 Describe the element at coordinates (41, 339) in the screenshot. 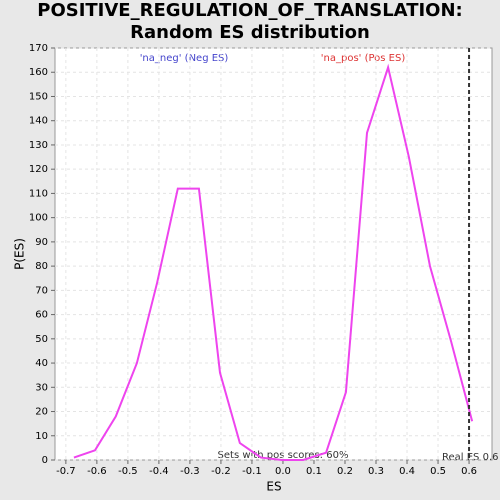

I see `y-tick-label: 50` at that location.